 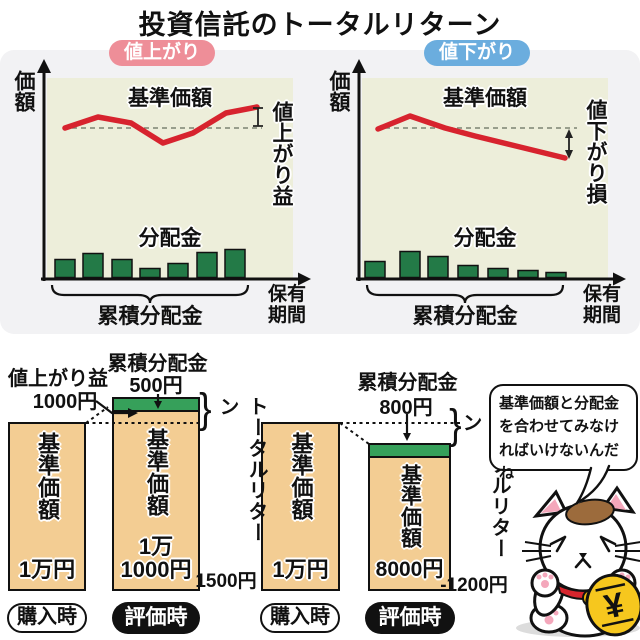 I want to click on cat-left-arm, so click(x=549, y=594).